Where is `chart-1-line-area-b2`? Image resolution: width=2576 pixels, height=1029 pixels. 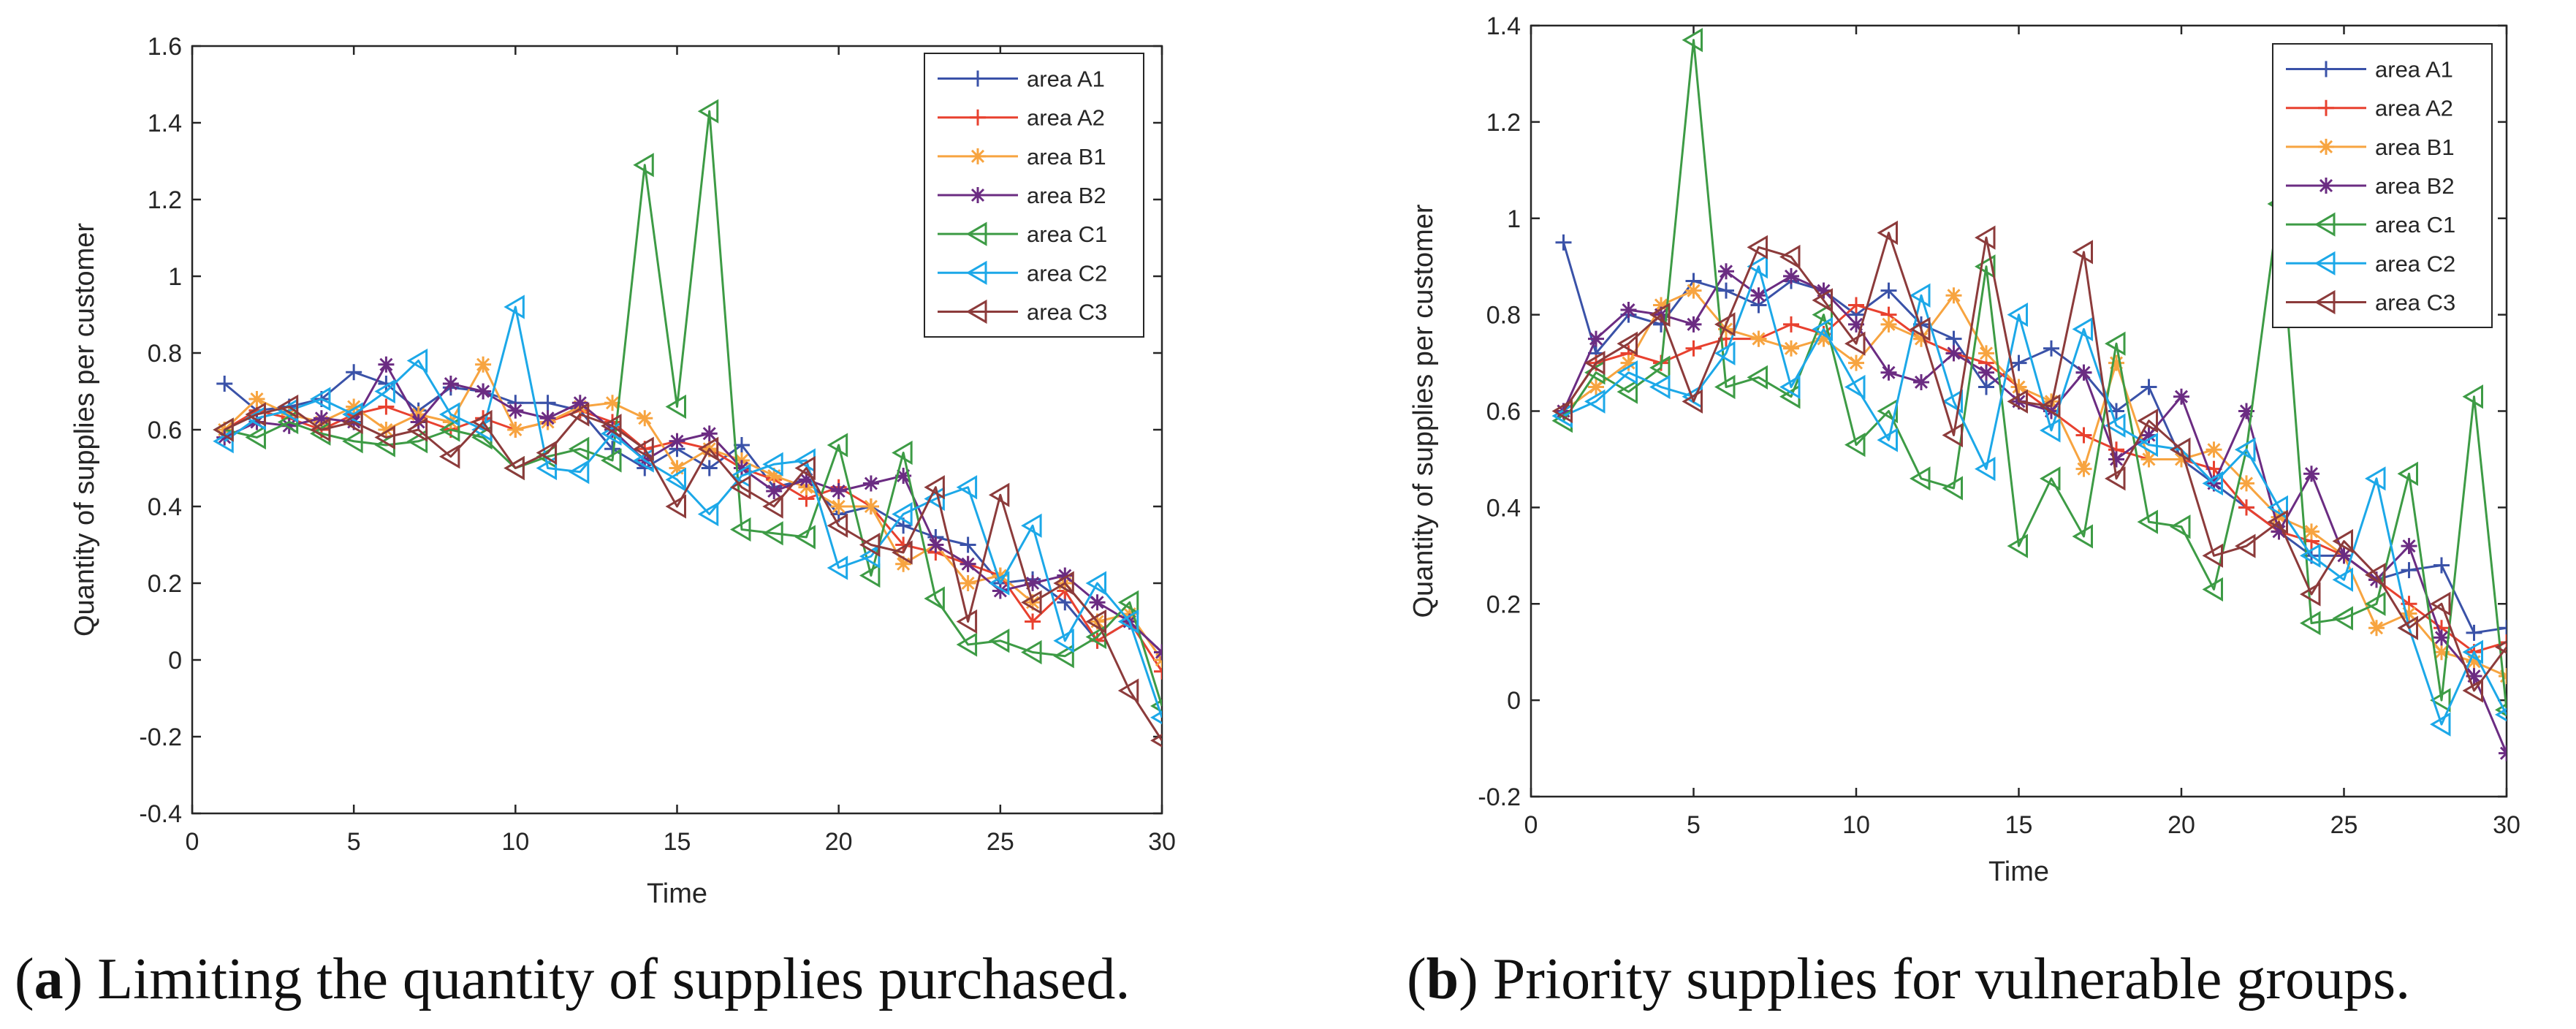
chart-1-line-area-b2 is located at coordinates (693, 508).